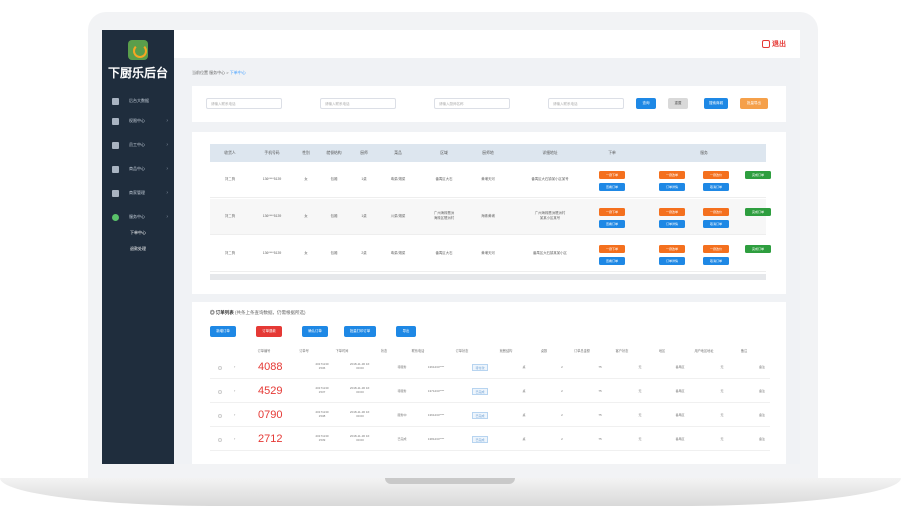  I want to click on table-cell: 2018-11-30 16: 00:00, so click(360, 366).